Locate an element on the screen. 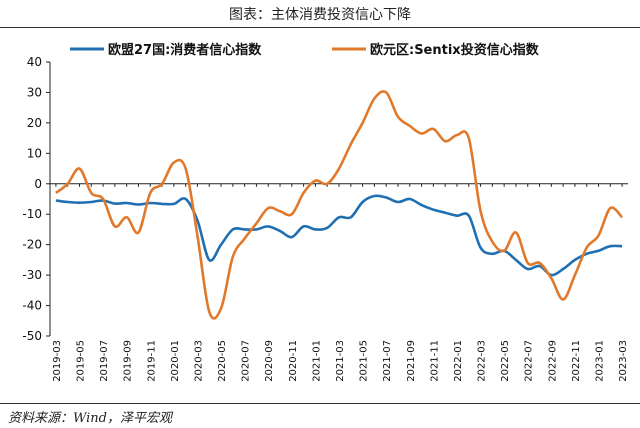 This screenshot has height=428, width=640. x-tick-label: 2020-07 is located at coordinates (246, 361).